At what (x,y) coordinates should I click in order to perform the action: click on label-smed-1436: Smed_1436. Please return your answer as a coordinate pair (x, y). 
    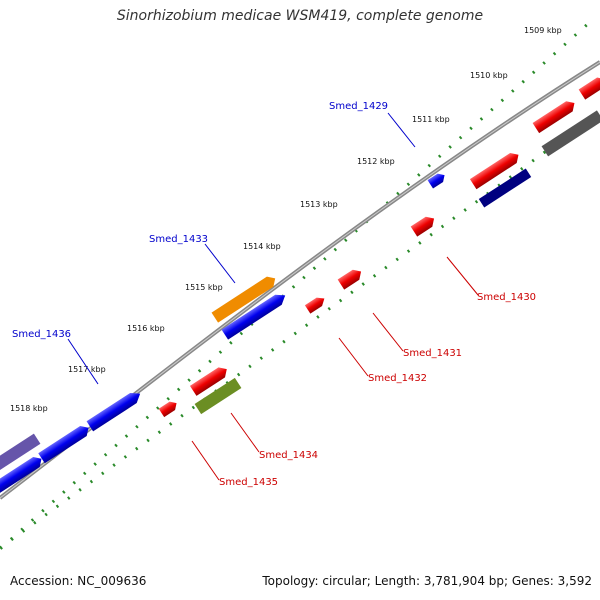
    Looking at the image, I should click on (41, 334).